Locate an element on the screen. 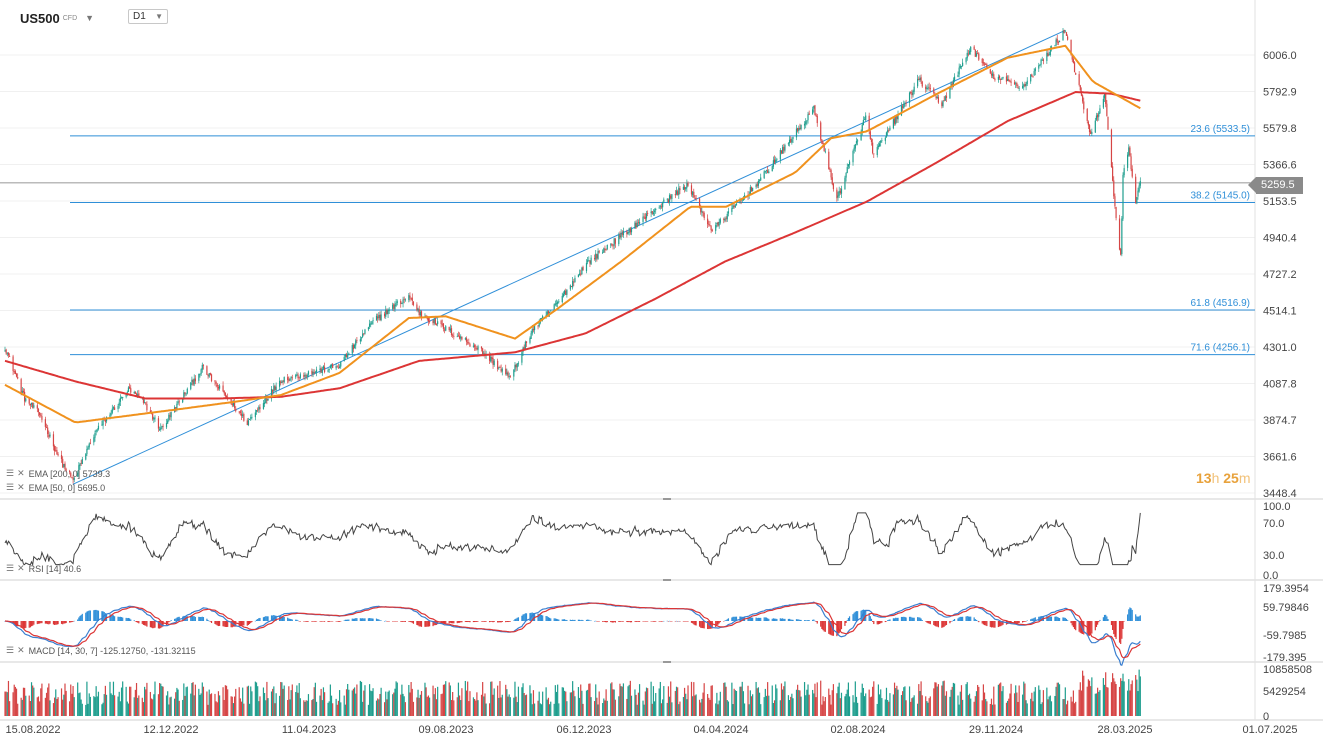 The image size is (1323, 746). rsi-line is located at coordinates (572, 539).